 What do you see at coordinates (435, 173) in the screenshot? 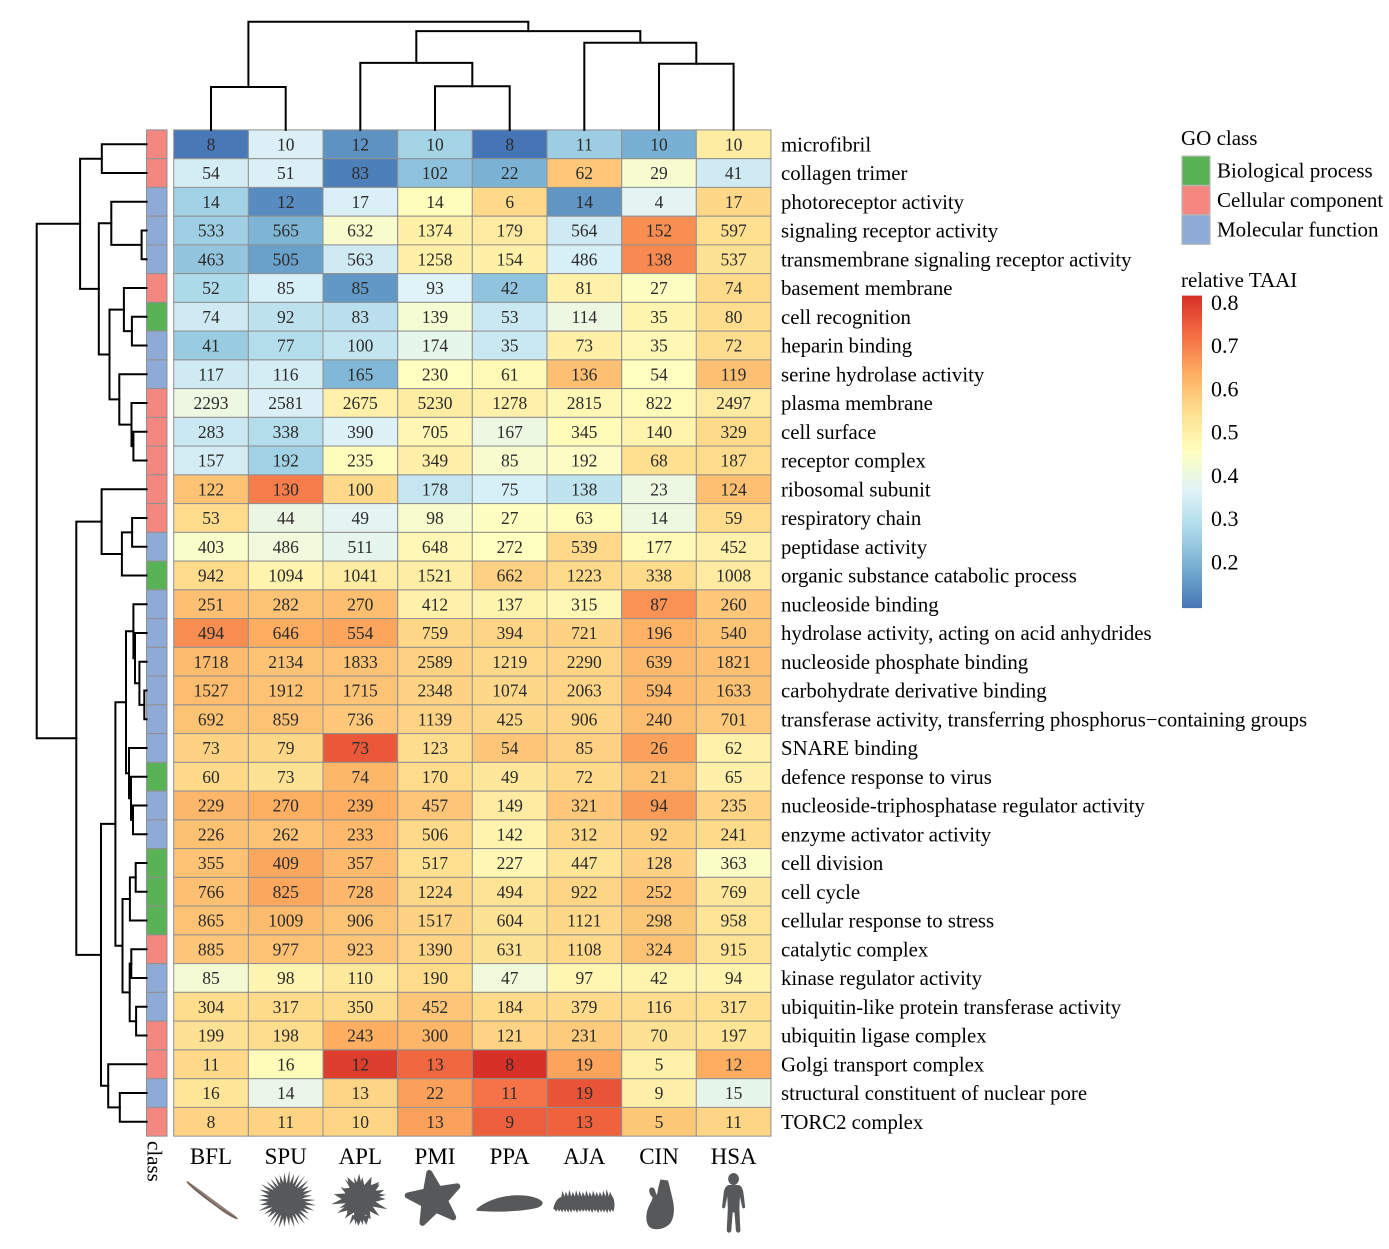
I see `svg-text: 102` at bounding box center [435, 173].